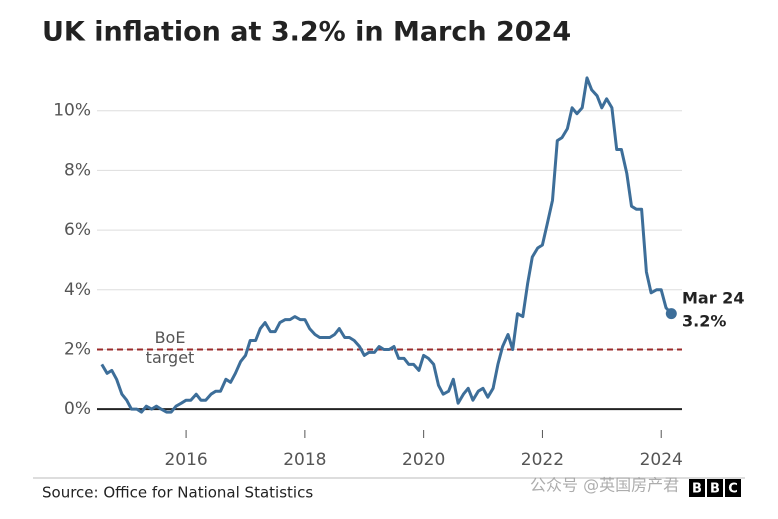  I want to click on y-tick-label: 6%, so click(77, 230).